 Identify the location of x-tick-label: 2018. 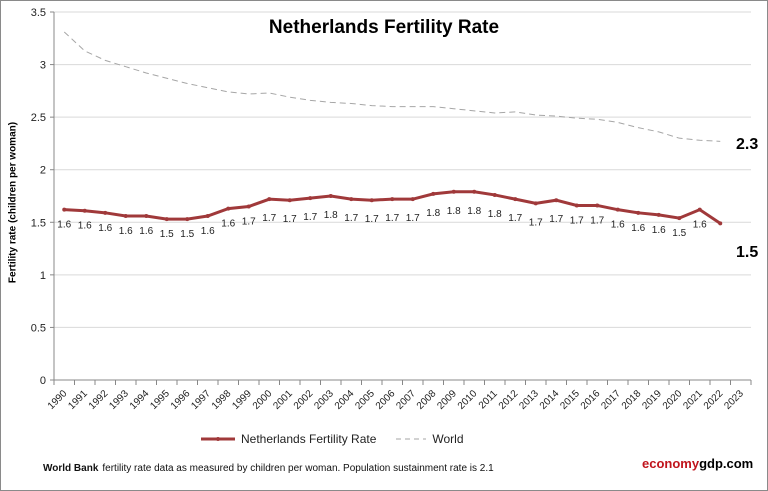
(632, 400).